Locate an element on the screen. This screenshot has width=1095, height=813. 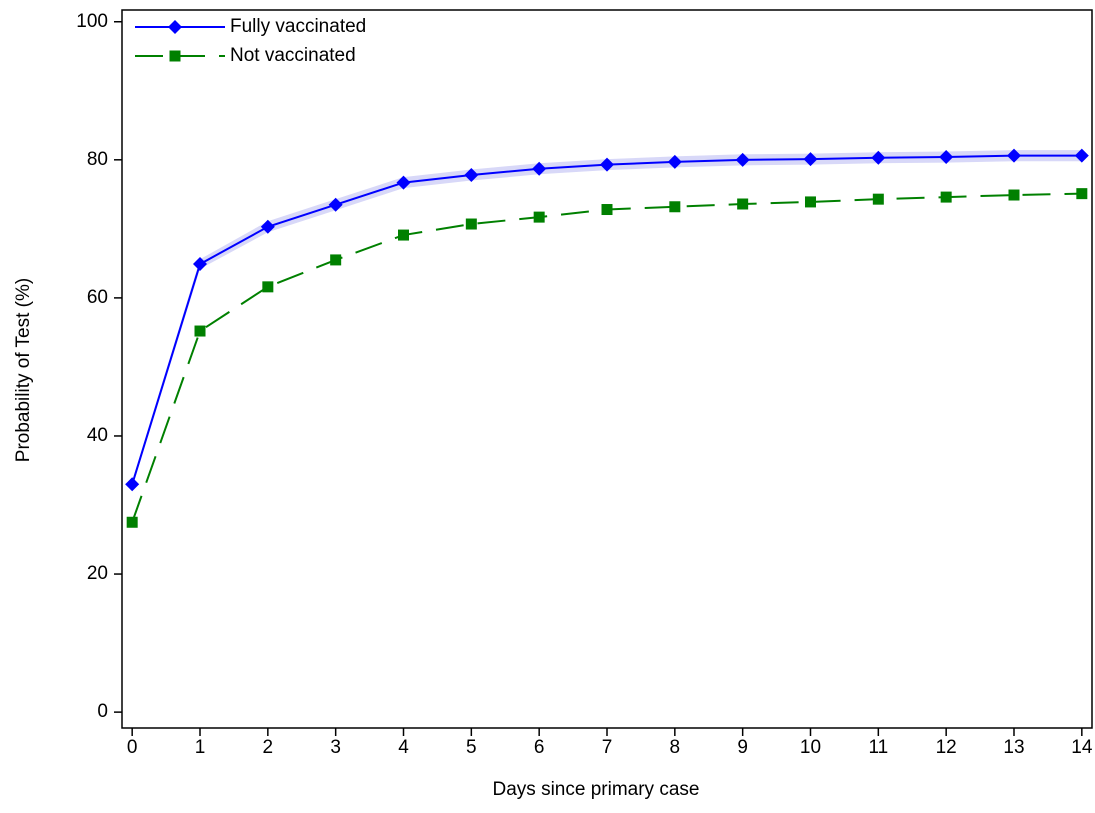
x-axis-label: Days since primary case is located at coordinates (596, 789).